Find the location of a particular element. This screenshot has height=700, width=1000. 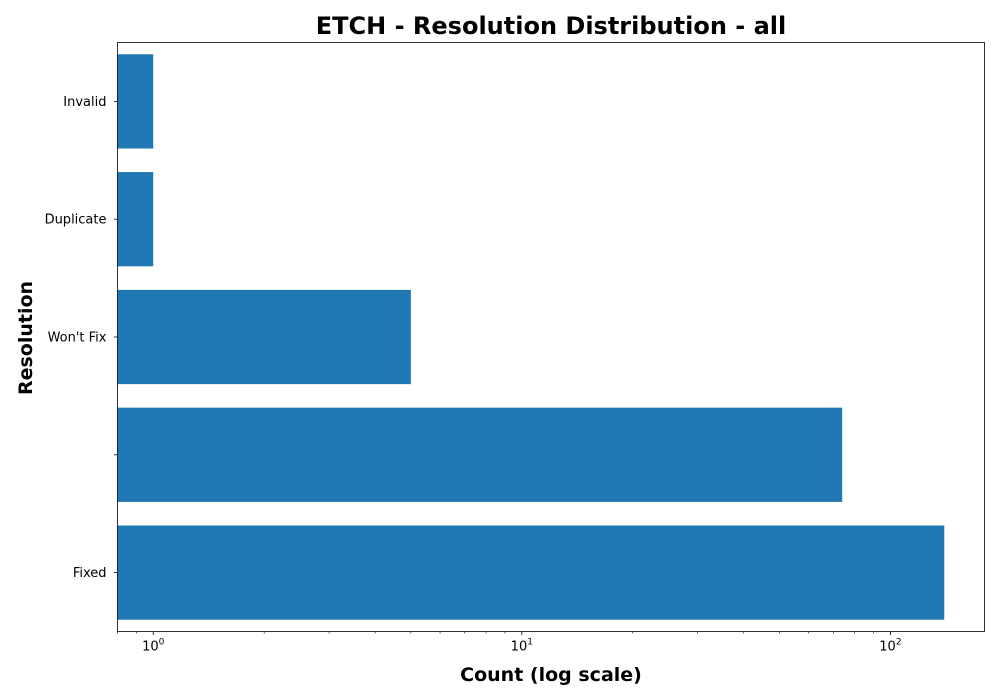

x-tick-label: 10² is located at coordinates (890, 646).